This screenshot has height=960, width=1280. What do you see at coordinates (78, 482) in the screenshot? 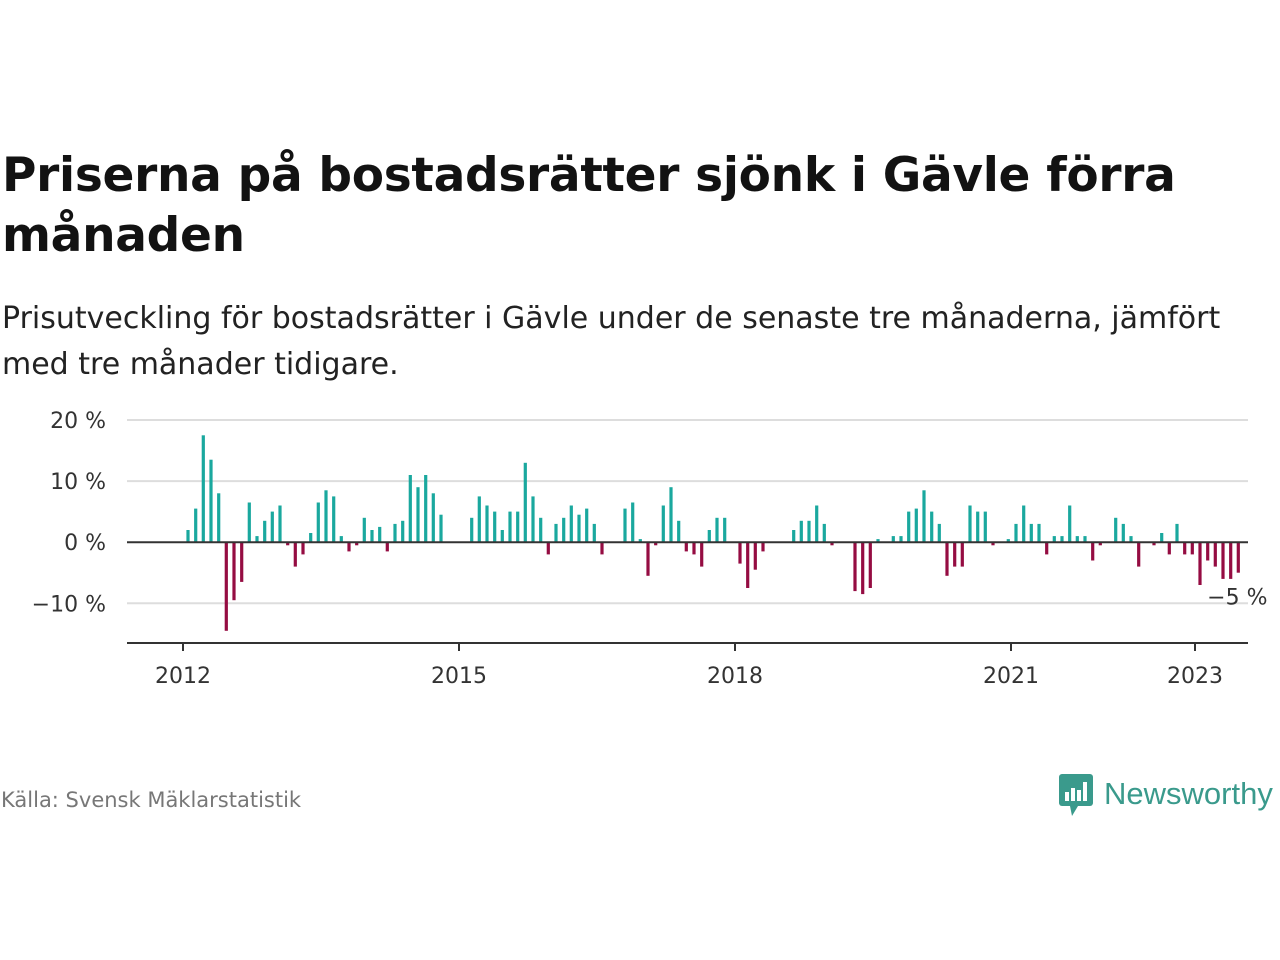
I see `y-tick-label: 10 %` at bounding box center [78, 482].